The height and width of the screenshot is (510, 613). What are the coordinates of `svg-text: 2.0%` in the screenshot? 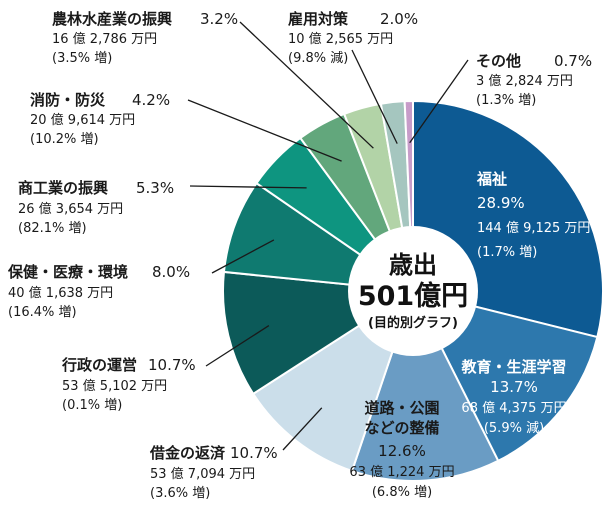 It's located at (399, 19).